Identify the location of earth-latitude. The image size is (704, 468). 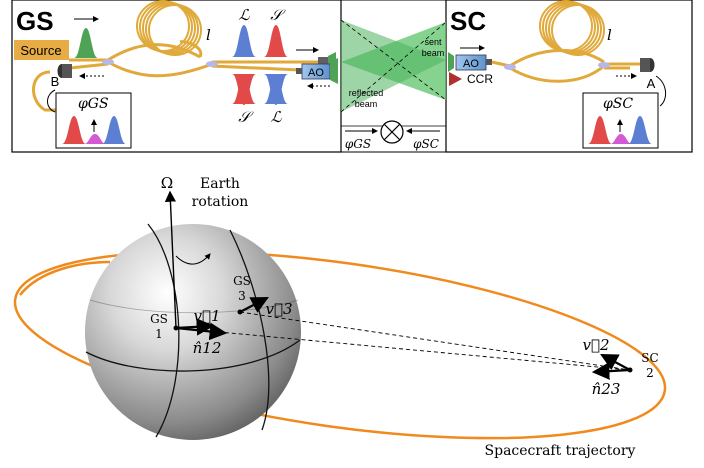
(194, 306).